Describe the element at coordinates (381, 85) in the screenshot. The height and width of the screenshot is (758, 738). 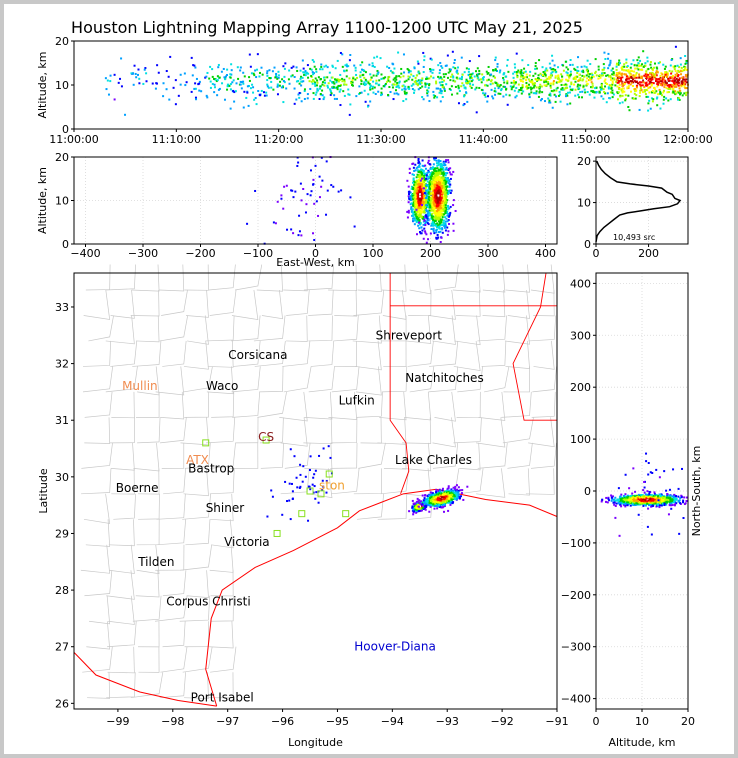
I see `time_altitude-frame` at that location.